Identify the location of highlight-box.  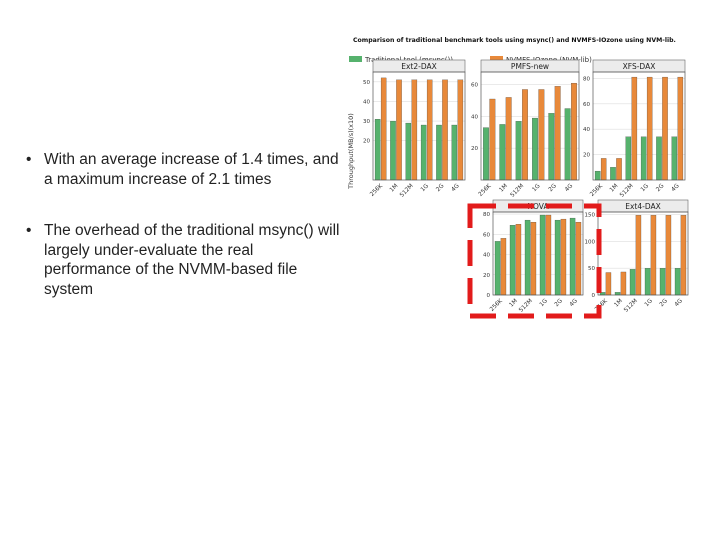
(534, 261).